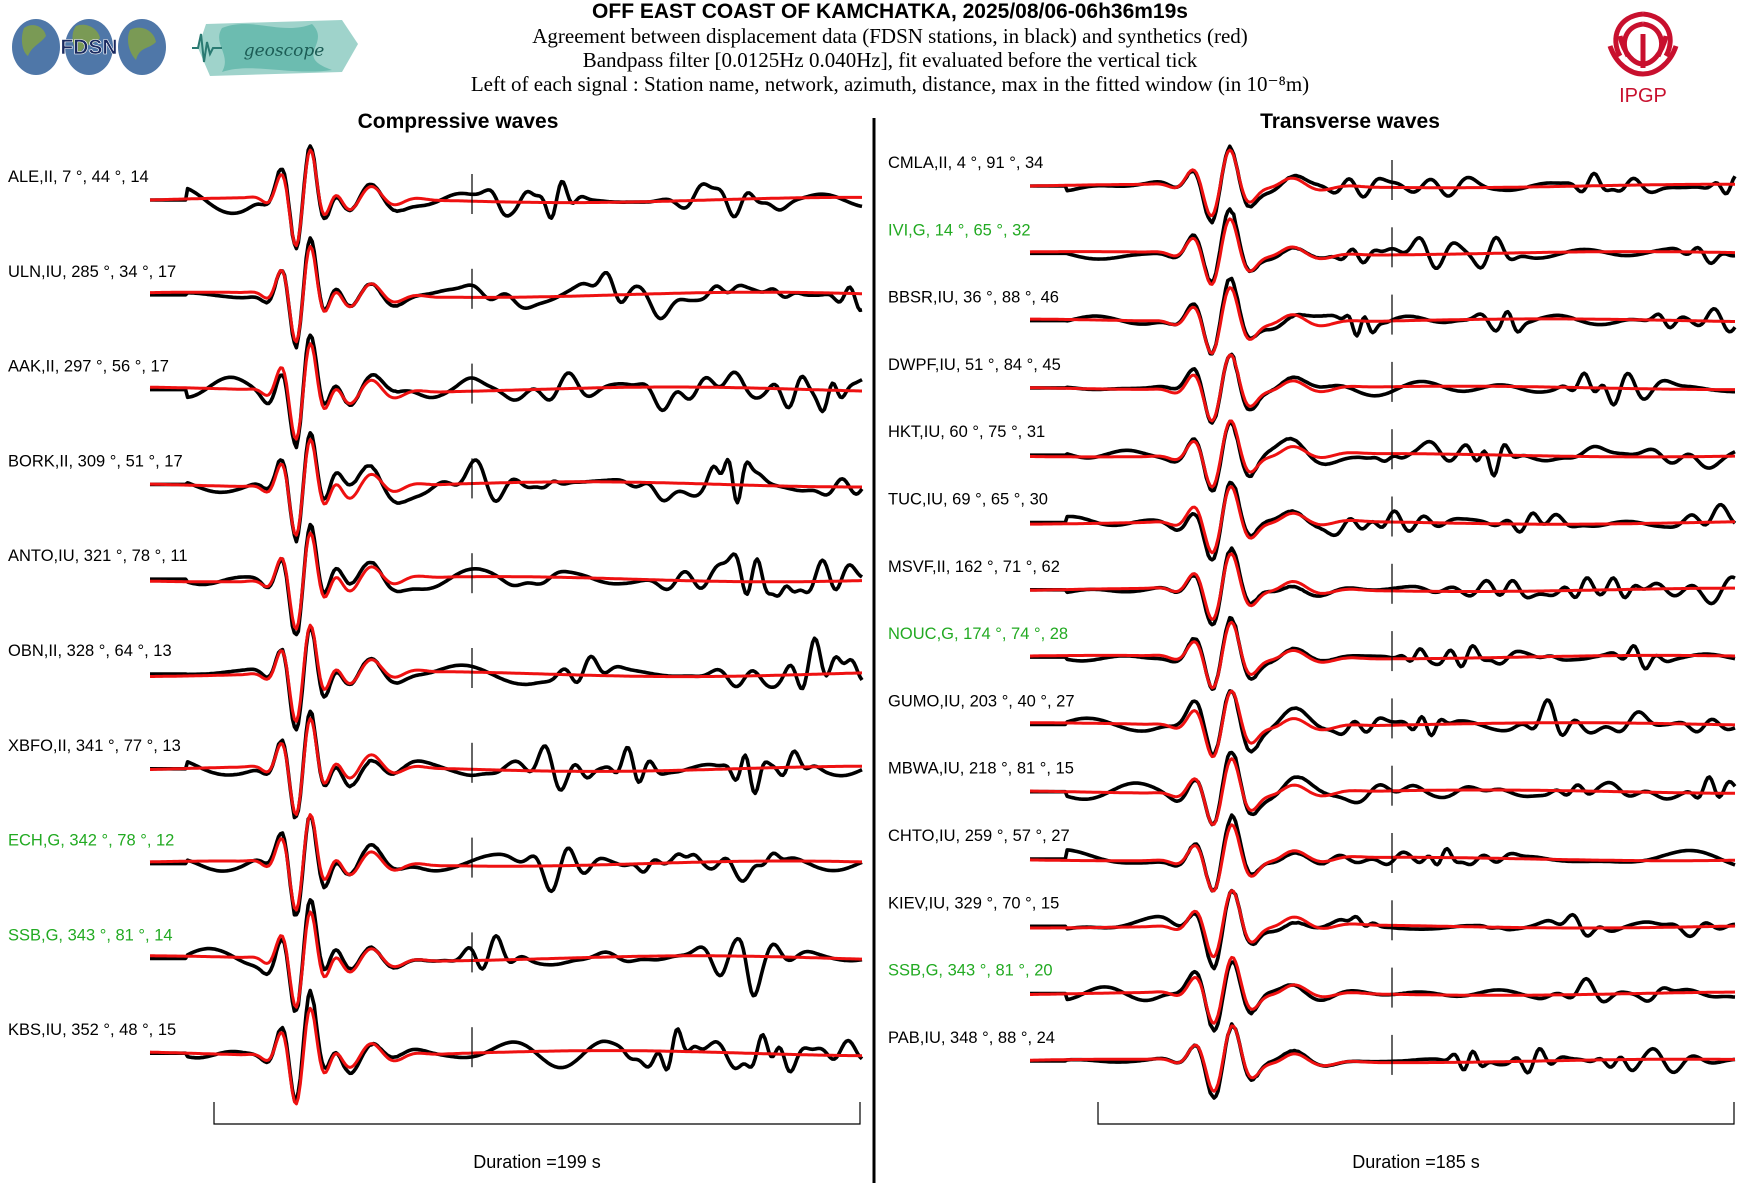  Describe the element at coordinates (90, 651) in the screenshot. I see `station-label: OBN,II, 328 °, 64 °, 13` at that location.